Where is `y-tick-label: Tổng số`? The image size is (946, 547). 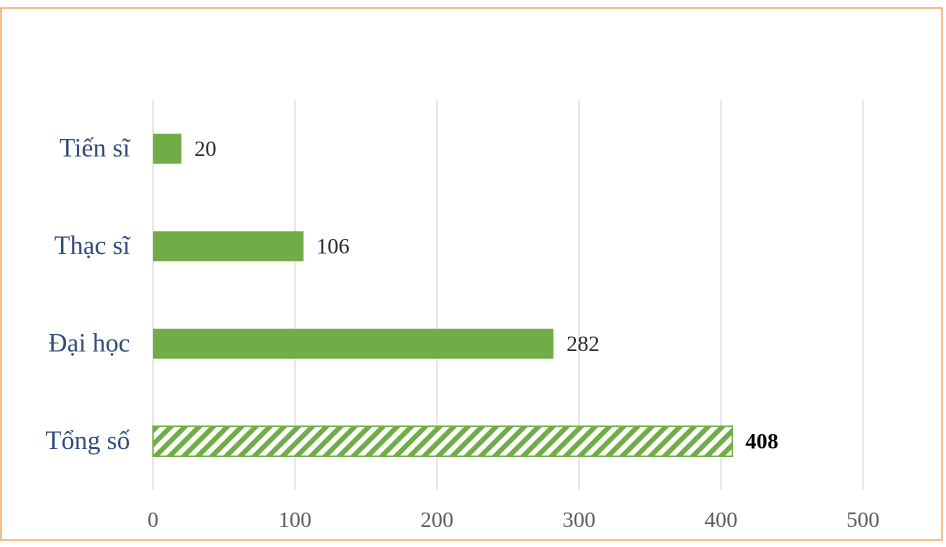
y-tick-label: Tổng số is located at coordinates (88, 440).